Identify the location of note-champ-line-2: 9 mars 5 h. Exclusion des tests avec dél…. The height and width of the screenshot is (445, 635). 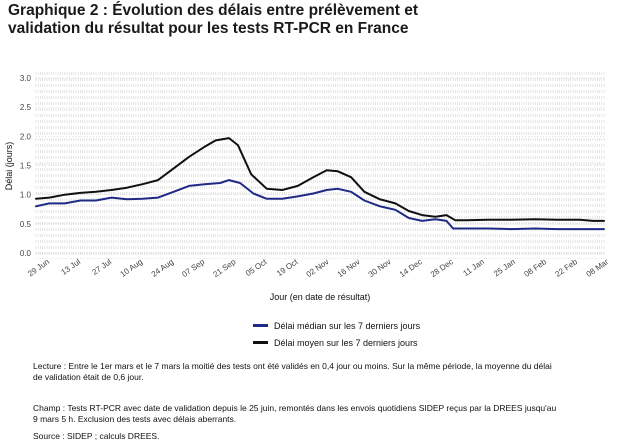
(135, 418).